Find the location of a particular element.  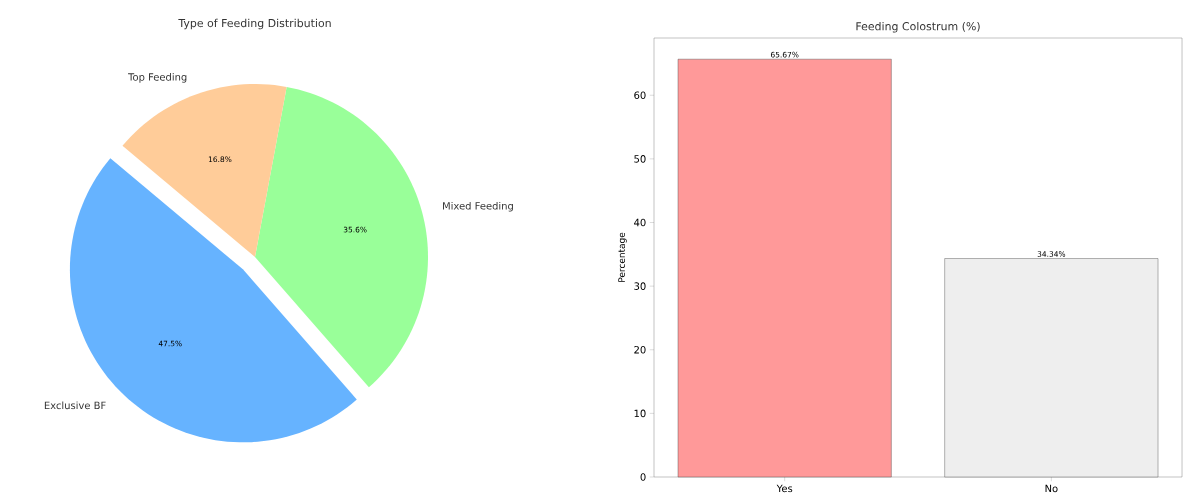

x-tick-label: Yes is located at coordinates (784, 488).